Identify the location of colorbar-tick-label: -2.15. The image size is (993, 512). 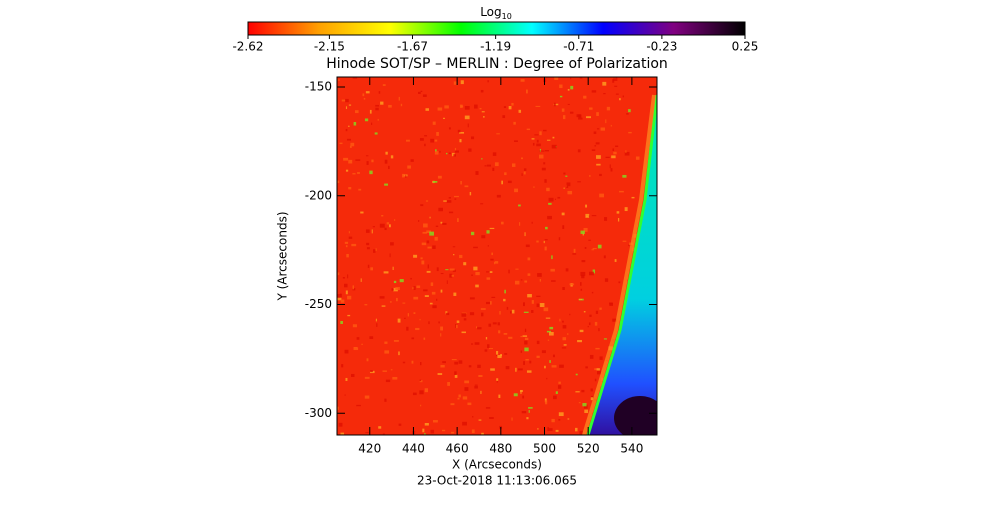
(329, 47).